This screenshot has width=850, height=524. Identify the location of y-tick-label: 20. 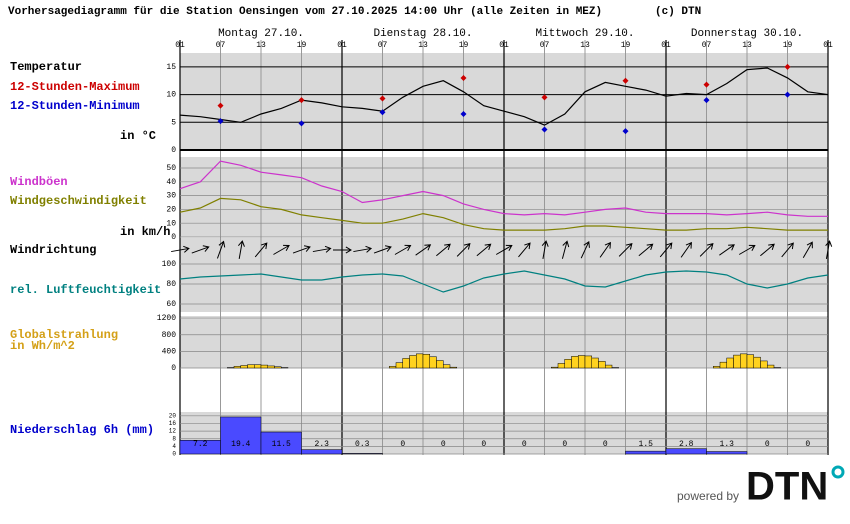
(173, 415).